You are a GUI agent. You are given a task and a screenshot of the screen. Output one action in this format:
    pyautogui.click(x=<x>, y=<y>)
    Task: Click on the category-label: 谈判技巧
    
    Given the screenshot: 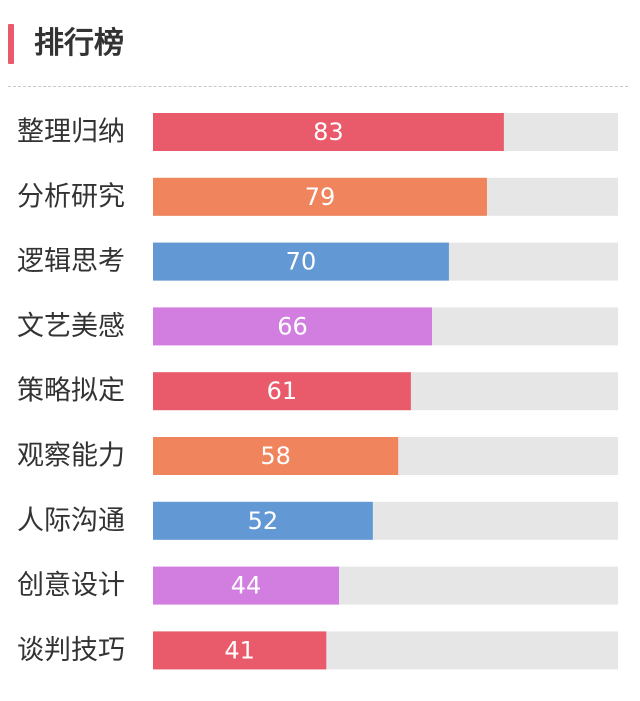 What is the action you would take?
    pyautogui.click(x=71, y=650)
    